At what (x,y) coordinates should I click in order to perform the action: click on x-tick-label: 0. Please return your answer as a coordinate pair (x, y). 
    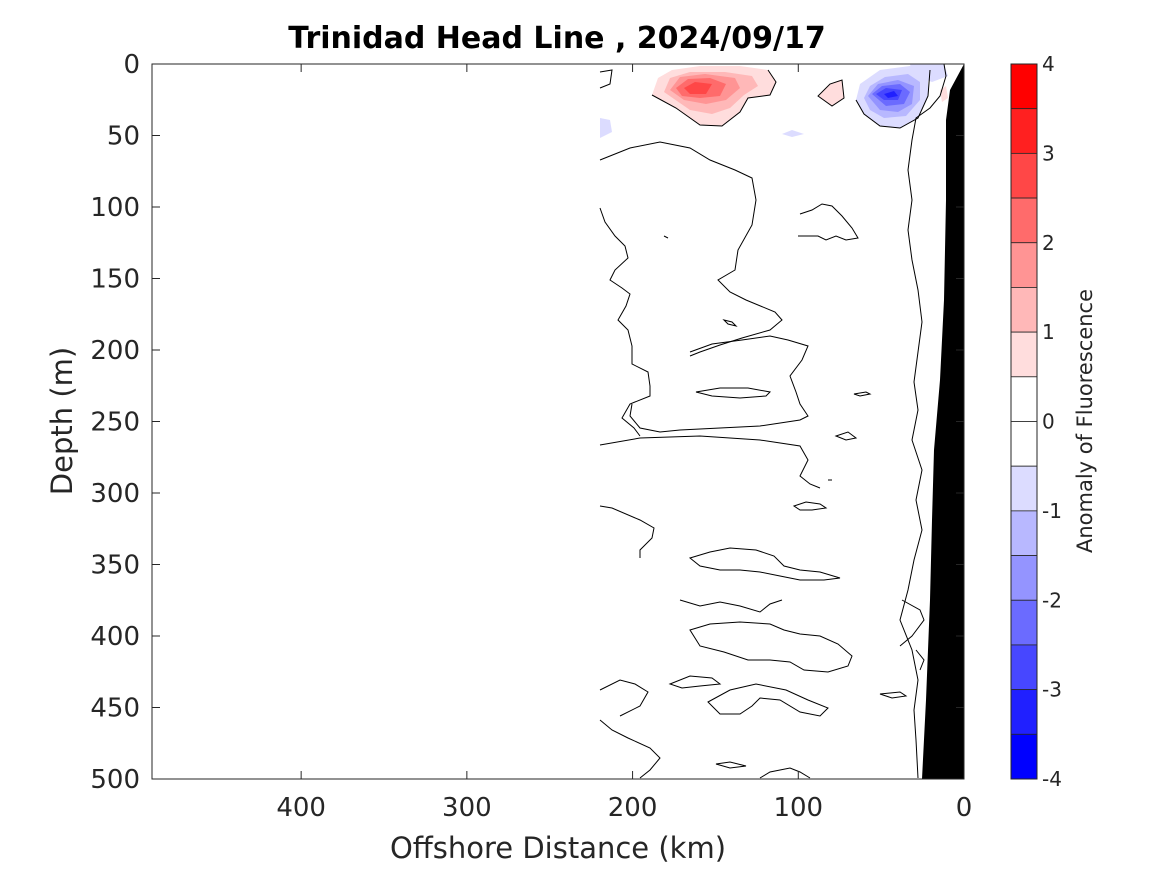
    Looking at the image, I should click on (964, 808).